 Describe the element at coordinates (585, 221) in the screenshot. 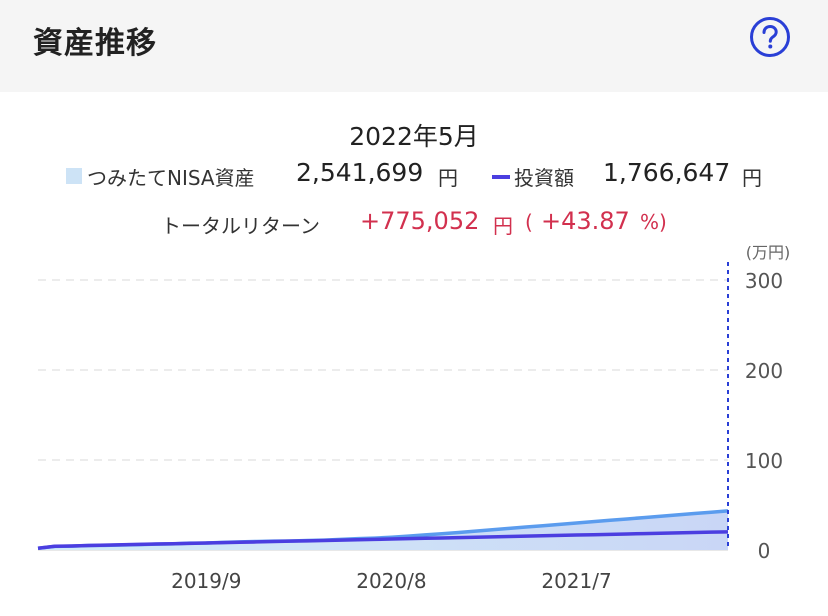

I see `return-percent: +43.87` at that location.